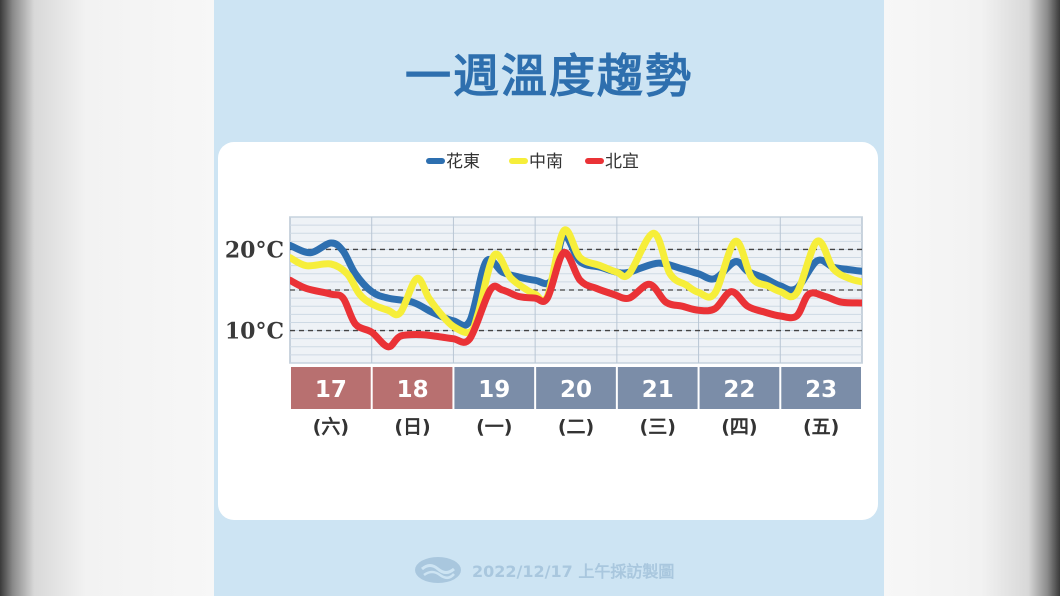 The width and height of the screenshot is (1060, 596). Describe the element at coordinates (546, 162) in the screenshot. I see `legend-label-1: 中南` at that location.